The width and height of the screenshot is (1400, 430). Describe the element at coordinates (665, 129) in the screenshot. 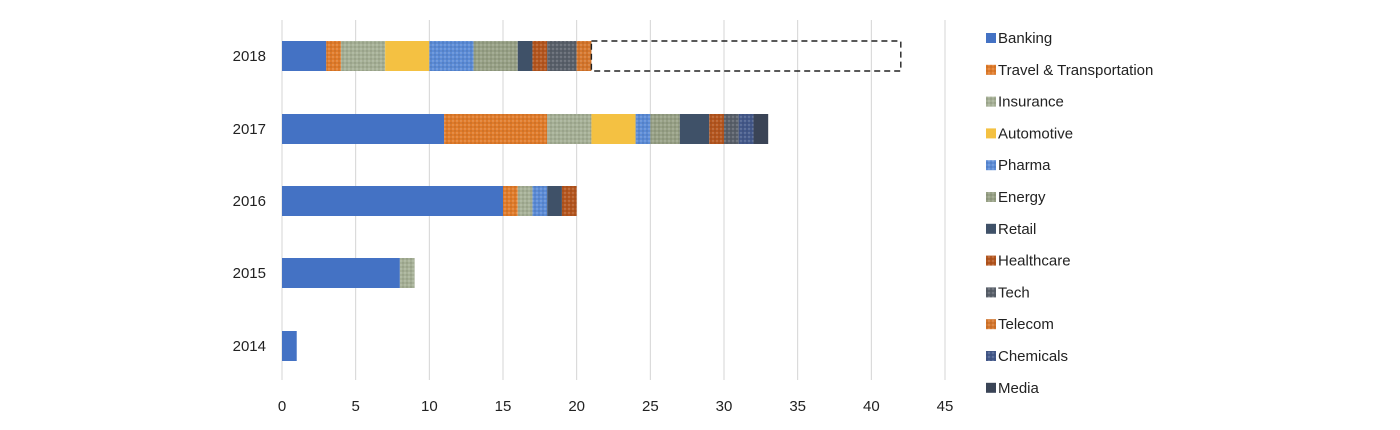

I see `bar-2017-energy` at that location.